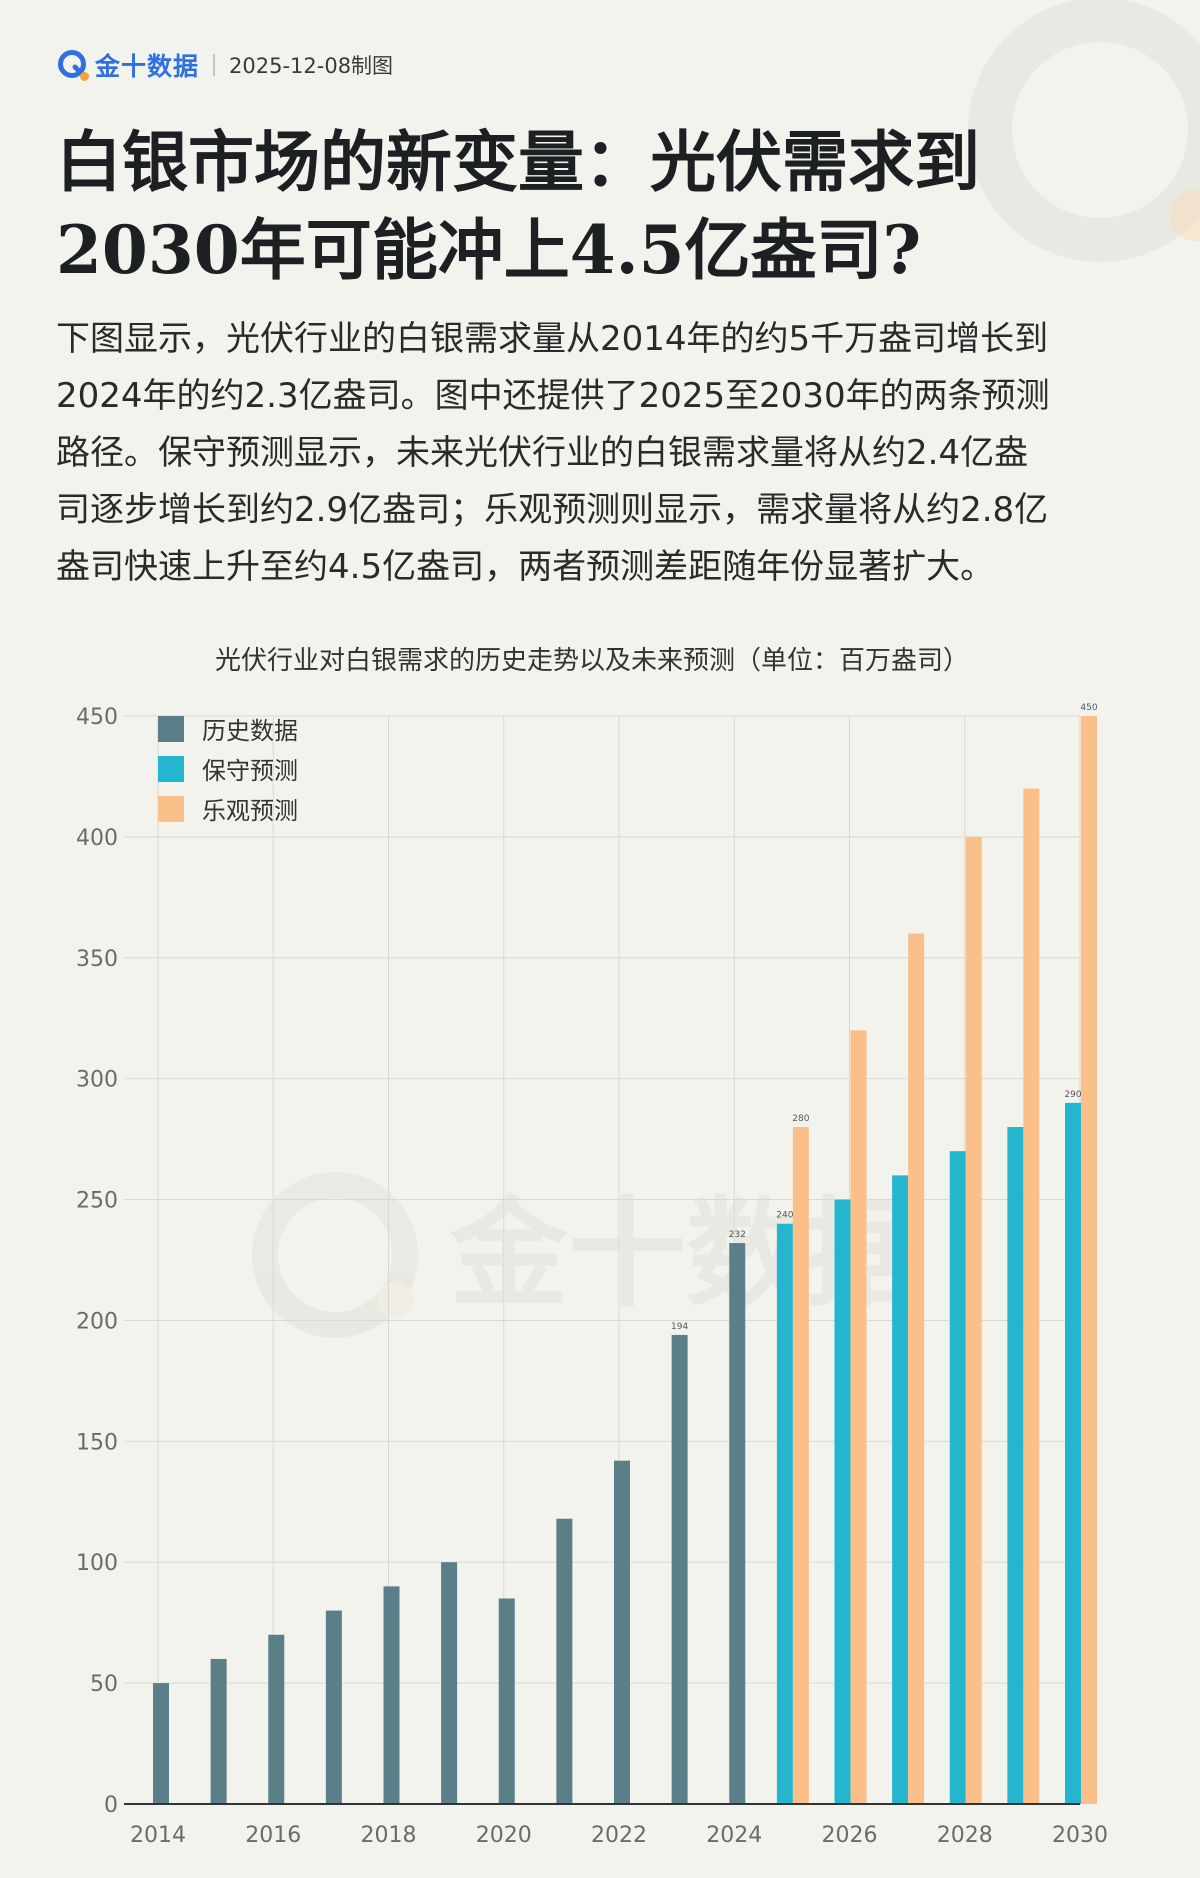  I want to click on chart-title: 光伏行业对白银需求的历史走势以及未来预测（单位：百万盎司）, so click(592, 661).